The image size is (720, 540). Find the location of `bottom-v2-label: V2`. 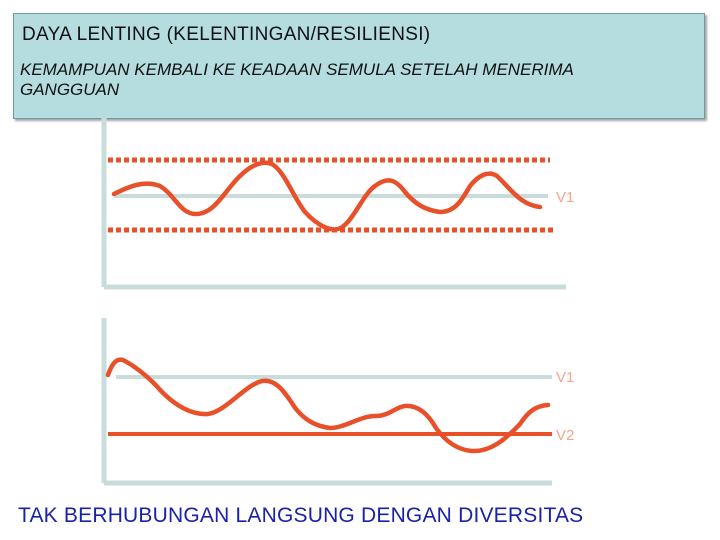

bottom-v2-label: V2 is located at coordinates (565, 435).